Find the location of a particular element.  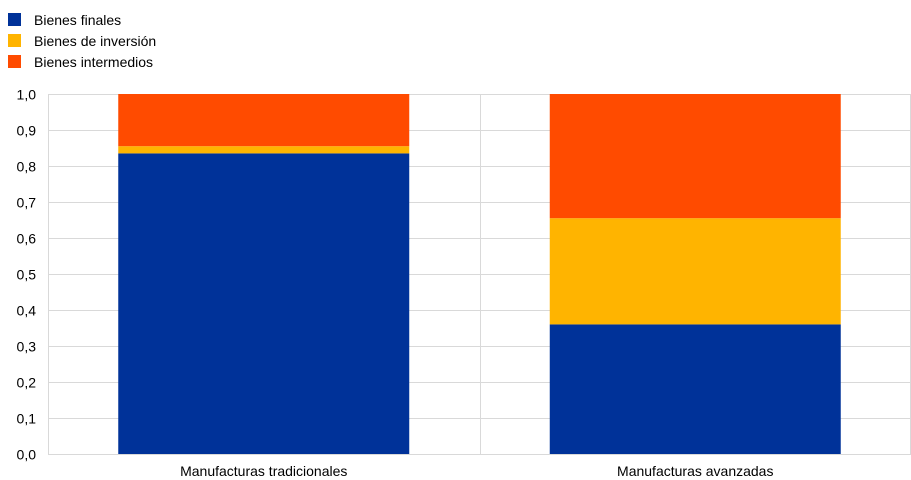

y-tick-label: 0,3 is located at coordinates (27, 347).